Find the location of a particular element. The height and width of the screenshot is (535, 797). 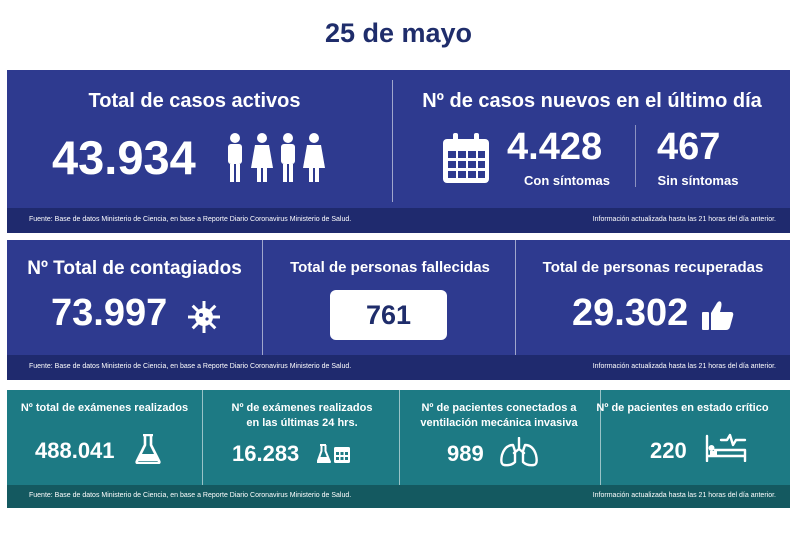

ventilation-label-line2: ventilación mecánica invasiva is located at coordinates (499, 423).